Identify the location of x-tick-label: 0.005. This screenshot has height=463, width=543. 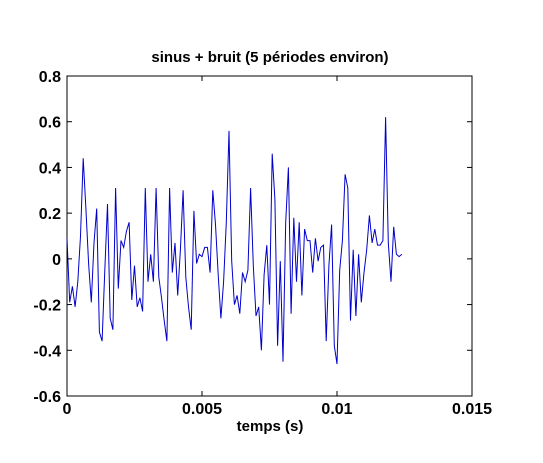
(202, 409).